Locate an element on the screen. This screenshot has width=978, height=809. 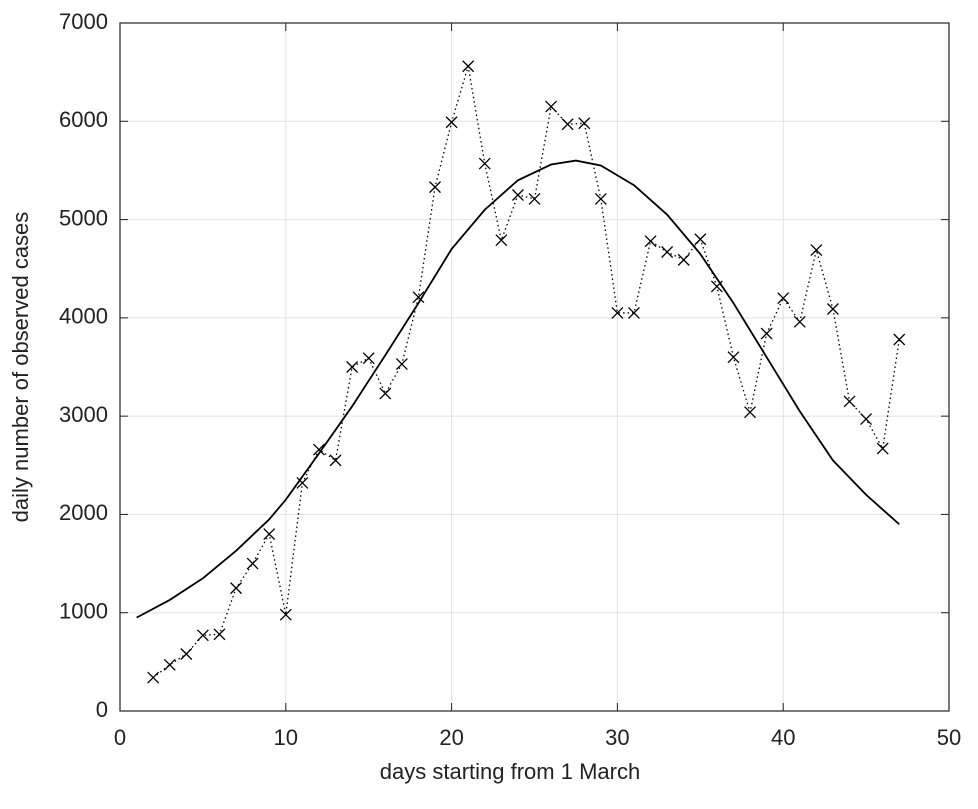
x-tick-label: 40 is located at coordinates (783, 737).